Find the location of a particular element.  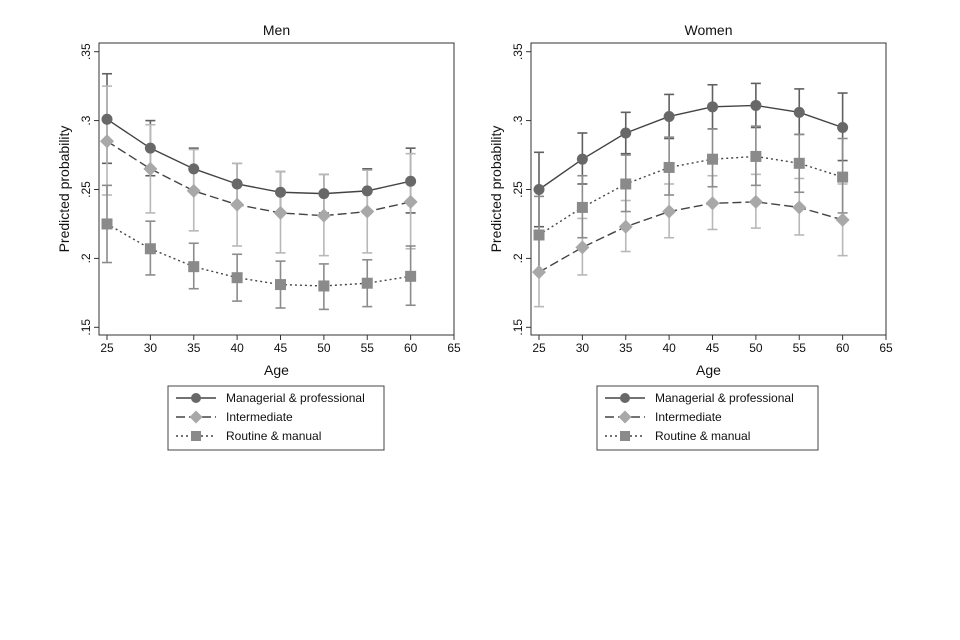

panel-title: Men is located at coordinates (276, 30).